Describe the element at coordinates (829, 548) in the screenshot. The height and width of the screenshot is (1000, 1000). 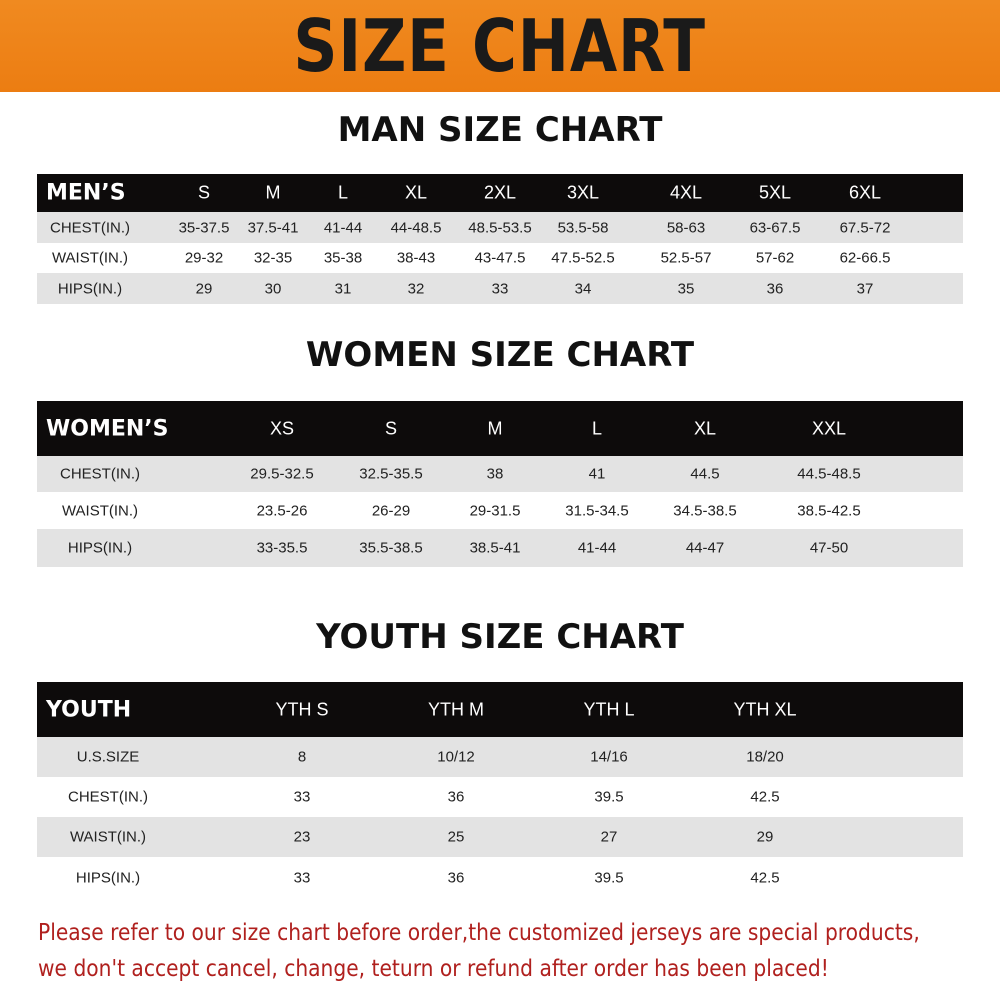
I see `table-cell: 47-50` at that location.